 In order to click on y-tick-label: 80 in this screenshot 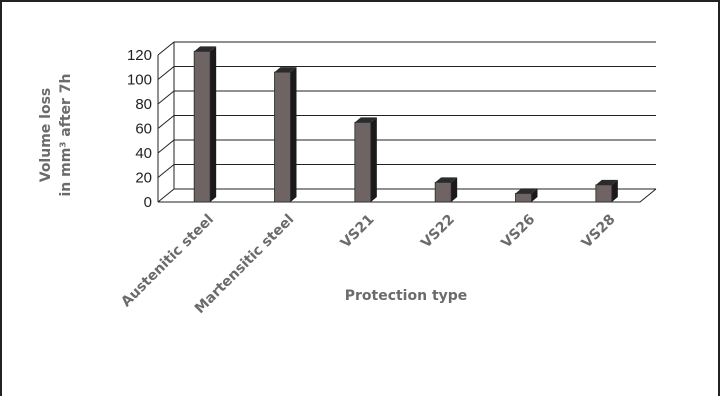, I will do `click(143, 104)`.